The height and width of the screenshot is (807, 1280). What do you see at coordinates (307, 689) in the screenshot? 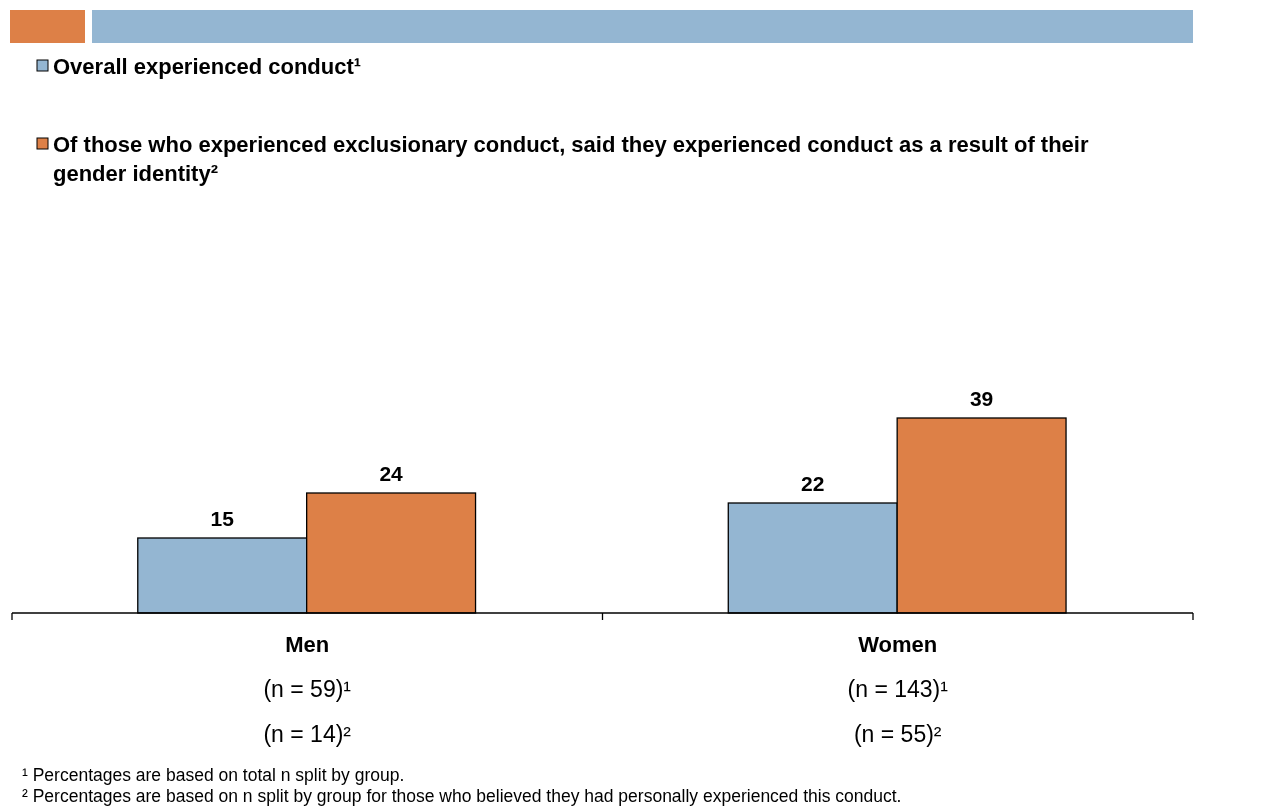
I see `x-tick-label: Men (n = 59)¹ (n = 14)²` at bounding box center [307, 689].